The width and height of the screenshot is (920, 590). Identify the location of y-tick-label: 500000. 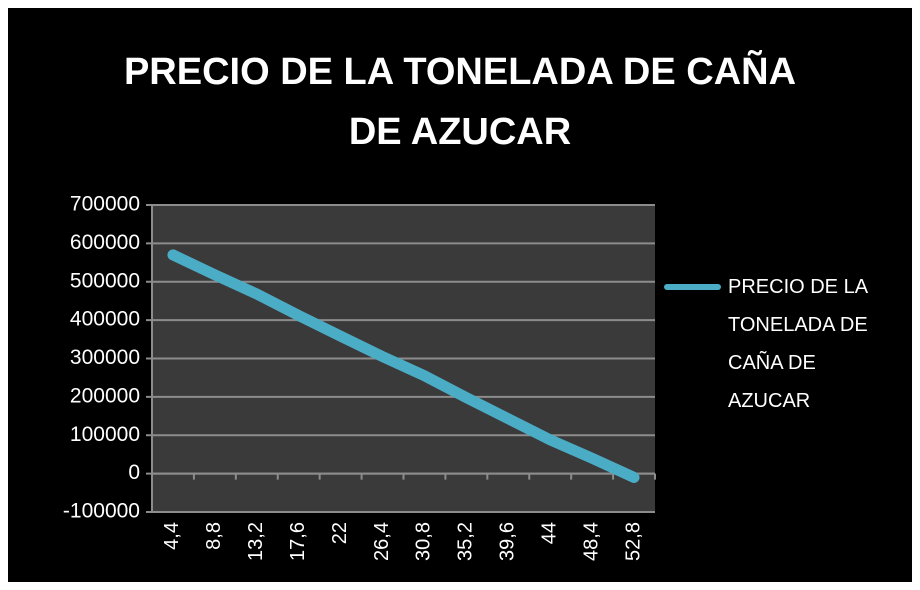
(105, 280).